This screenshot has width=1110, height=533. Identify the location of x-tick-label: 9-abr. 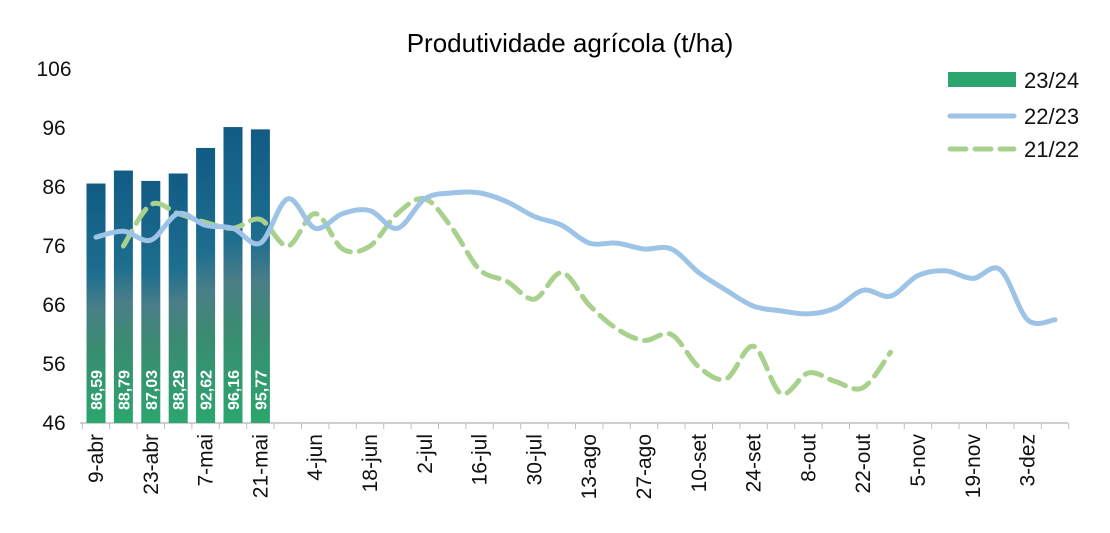
(96, 458).